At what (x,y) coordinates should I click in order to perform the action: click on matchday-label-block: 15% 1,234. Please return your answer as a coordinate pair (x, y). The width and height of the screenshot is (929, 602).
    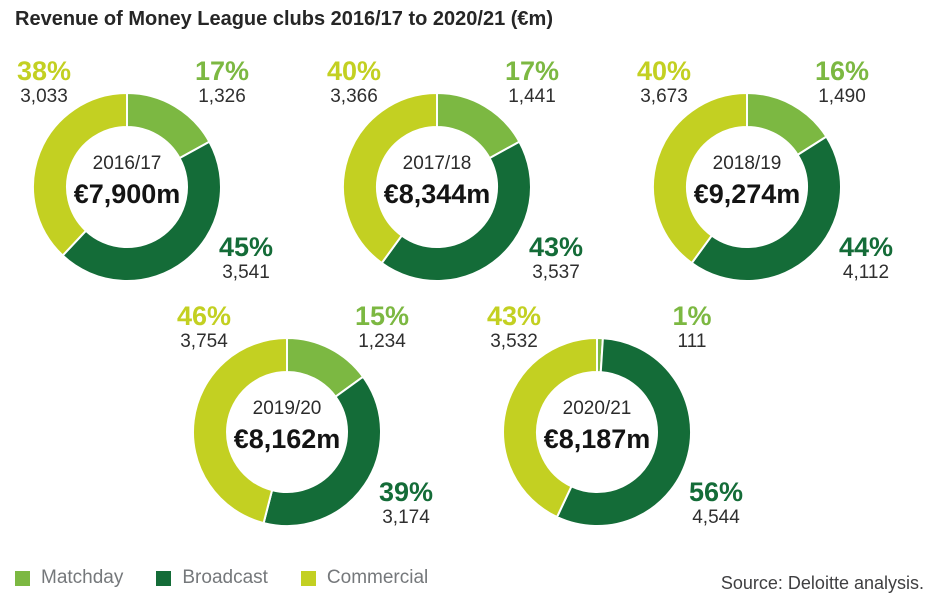
    Looking at the image, I should click on (382, 327).